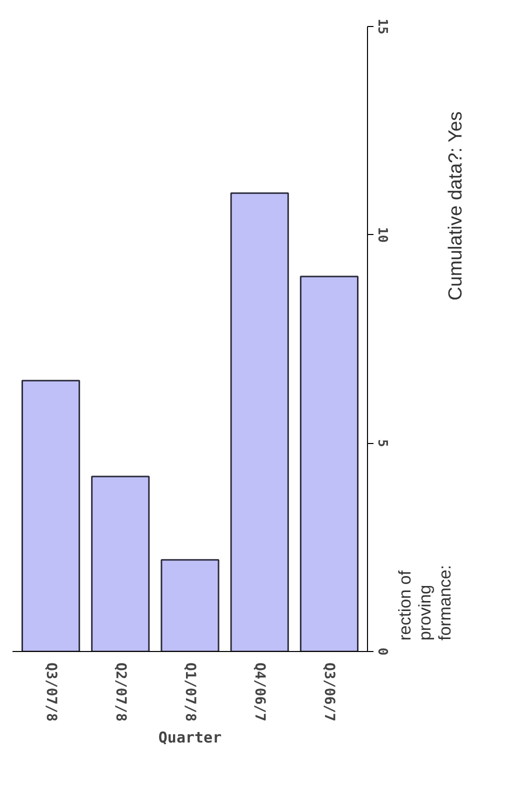  Describe the element at coordinates (405, 605) in the screenshot. I see `text: rection of` at that location.